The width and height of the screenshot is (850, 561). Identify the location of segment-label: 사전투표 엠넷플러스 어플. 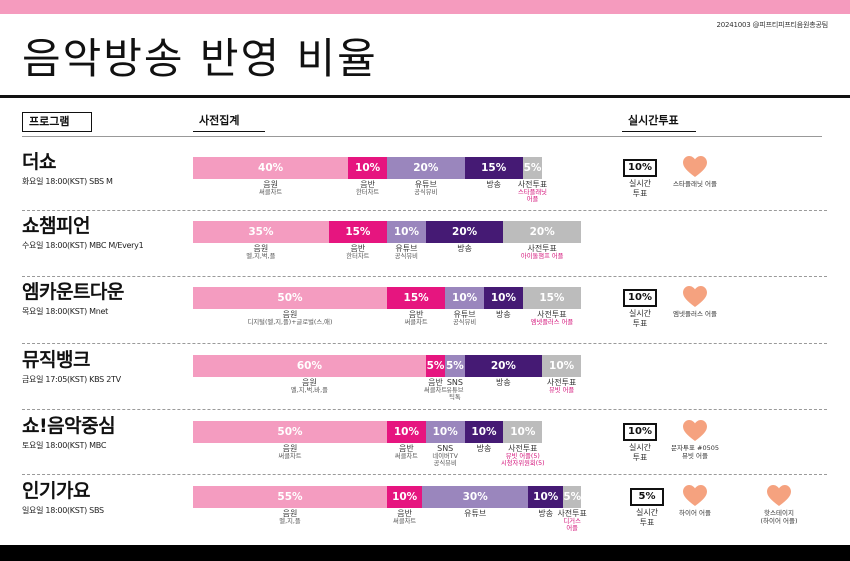
(552, 318).